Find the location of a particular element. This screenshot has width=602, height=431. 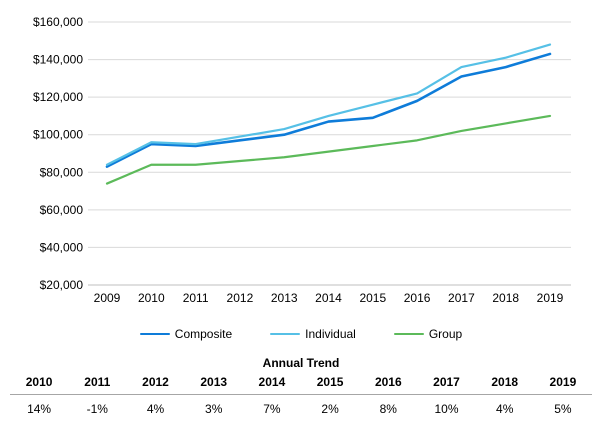

x-axis-label: 2013 is located at coordinates (284, 298).